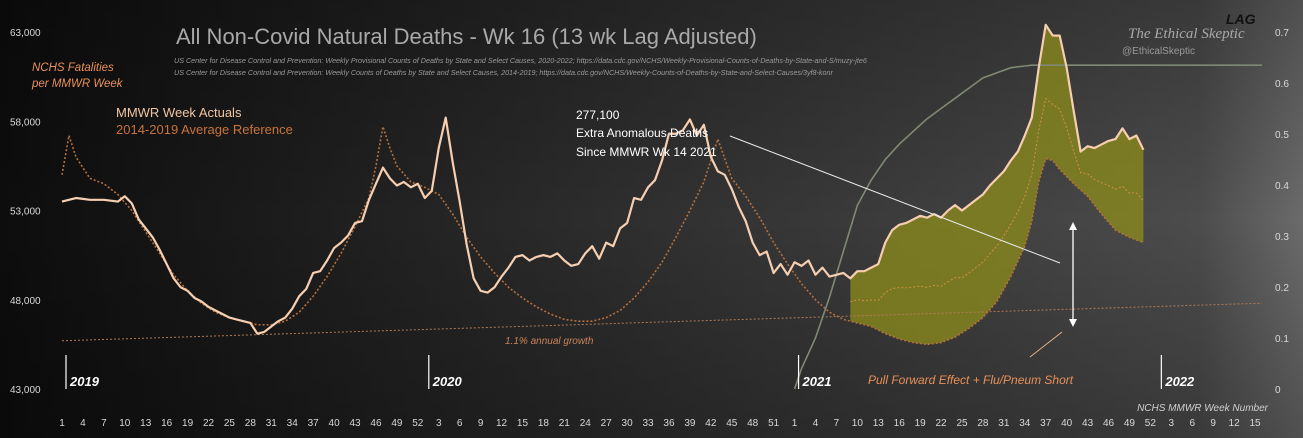 The width and height of the screenshot is (1303, 438). I want to click on y2-tick-label: 0.2, so click(1282, 288).